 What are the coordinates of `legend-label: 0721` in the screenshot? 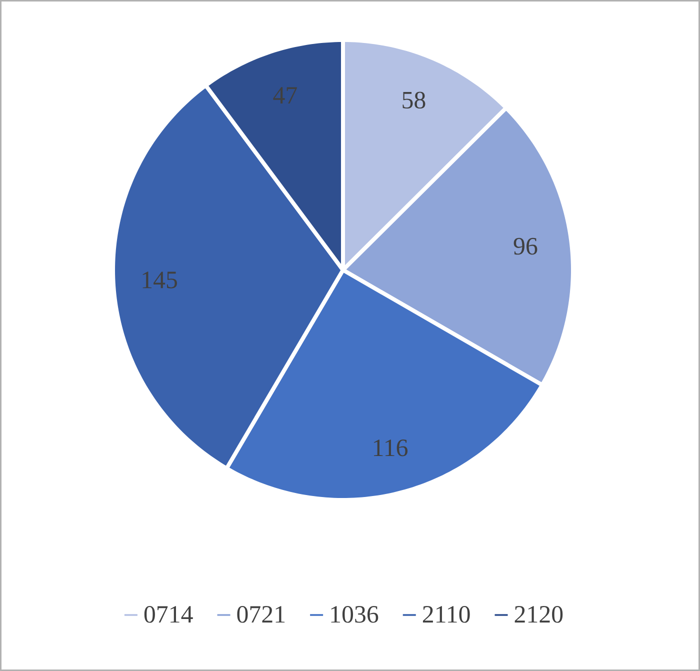 It's located at (261, 614).